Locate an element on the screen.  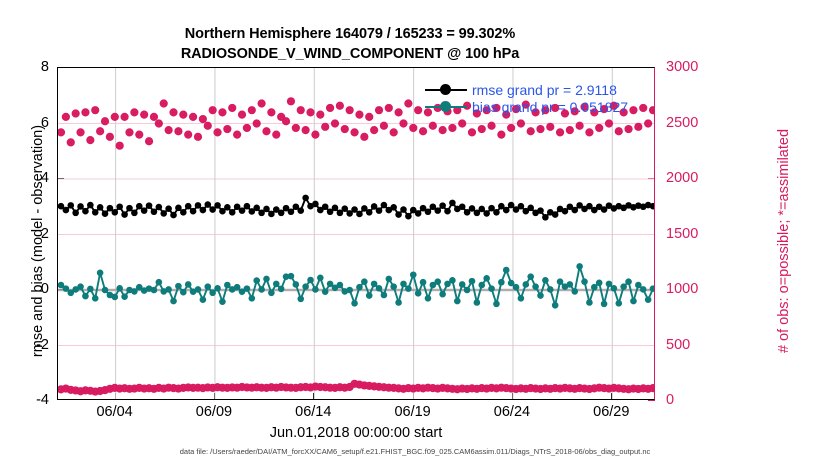
legend-entry-bias: bias grand pr = 0.051827 is located at coordinates (542, 107).